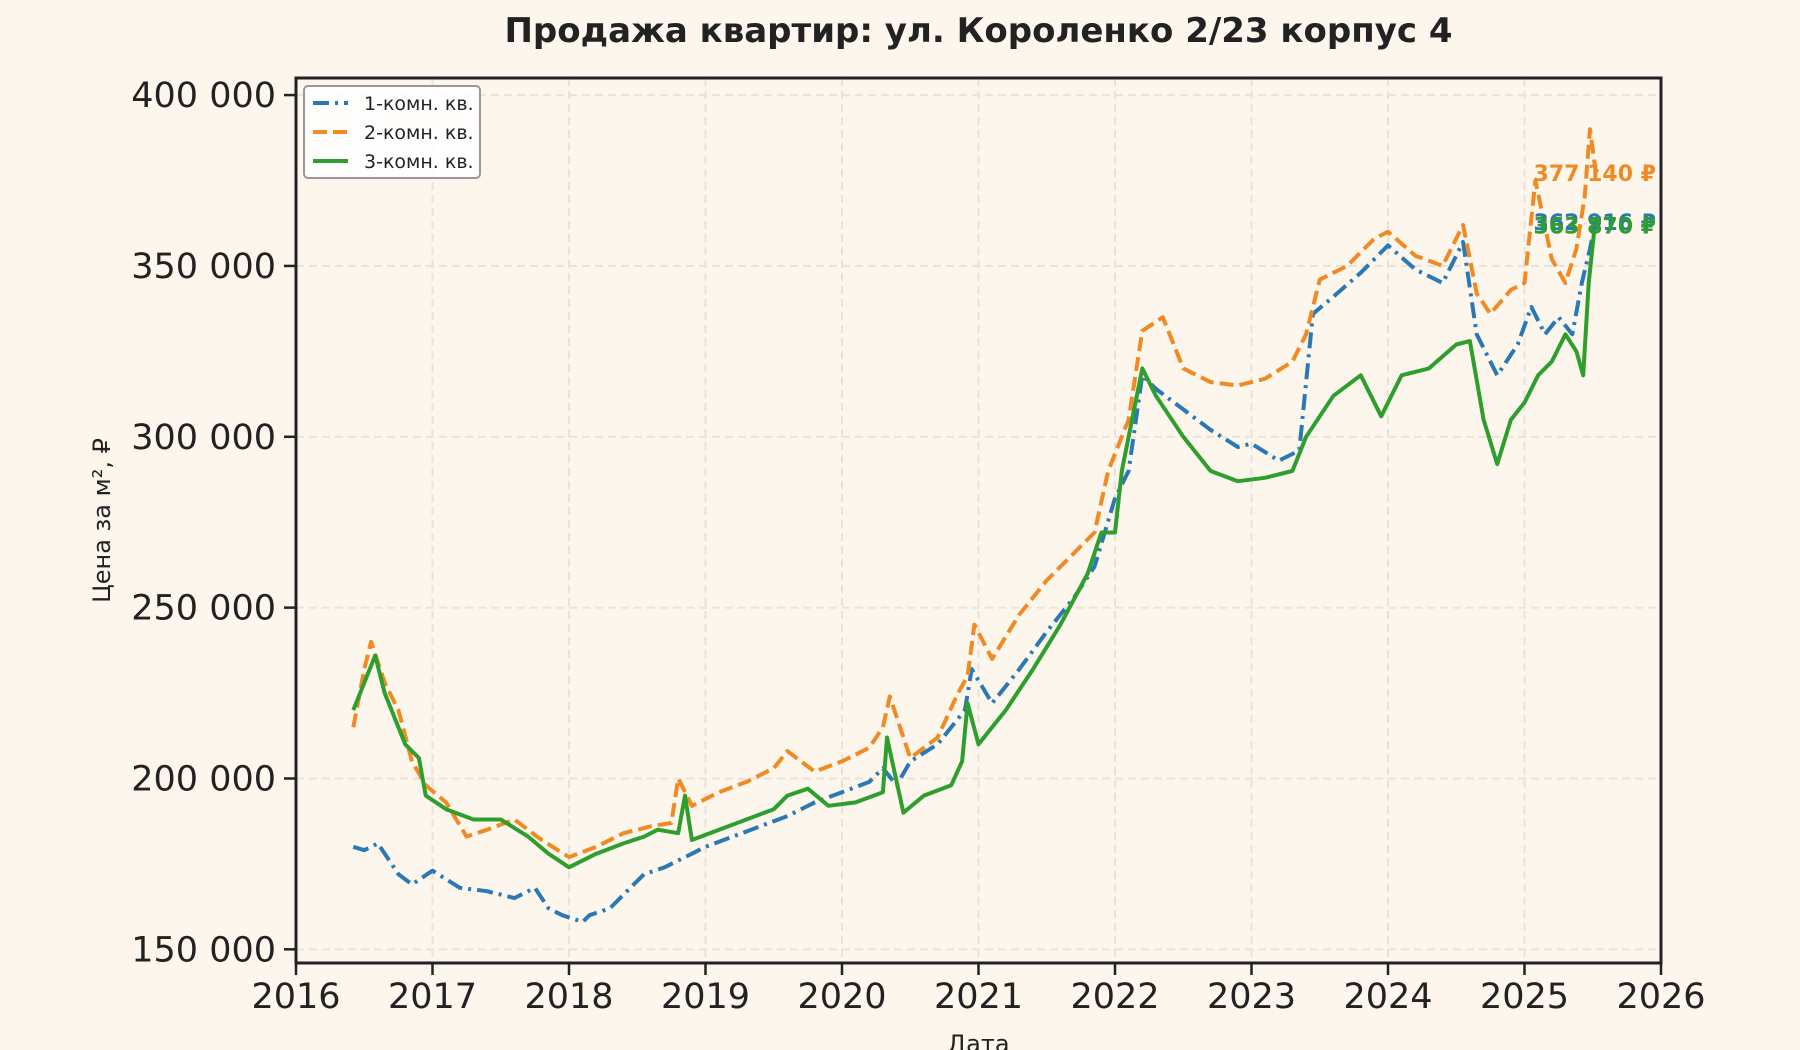 This screenshot has height=1050, width=1800. What do you see at coordinates (102, 520) in the screenshot?
I see `y-axis-label: Цена за м², ₽` at bounding box center [102, 520].